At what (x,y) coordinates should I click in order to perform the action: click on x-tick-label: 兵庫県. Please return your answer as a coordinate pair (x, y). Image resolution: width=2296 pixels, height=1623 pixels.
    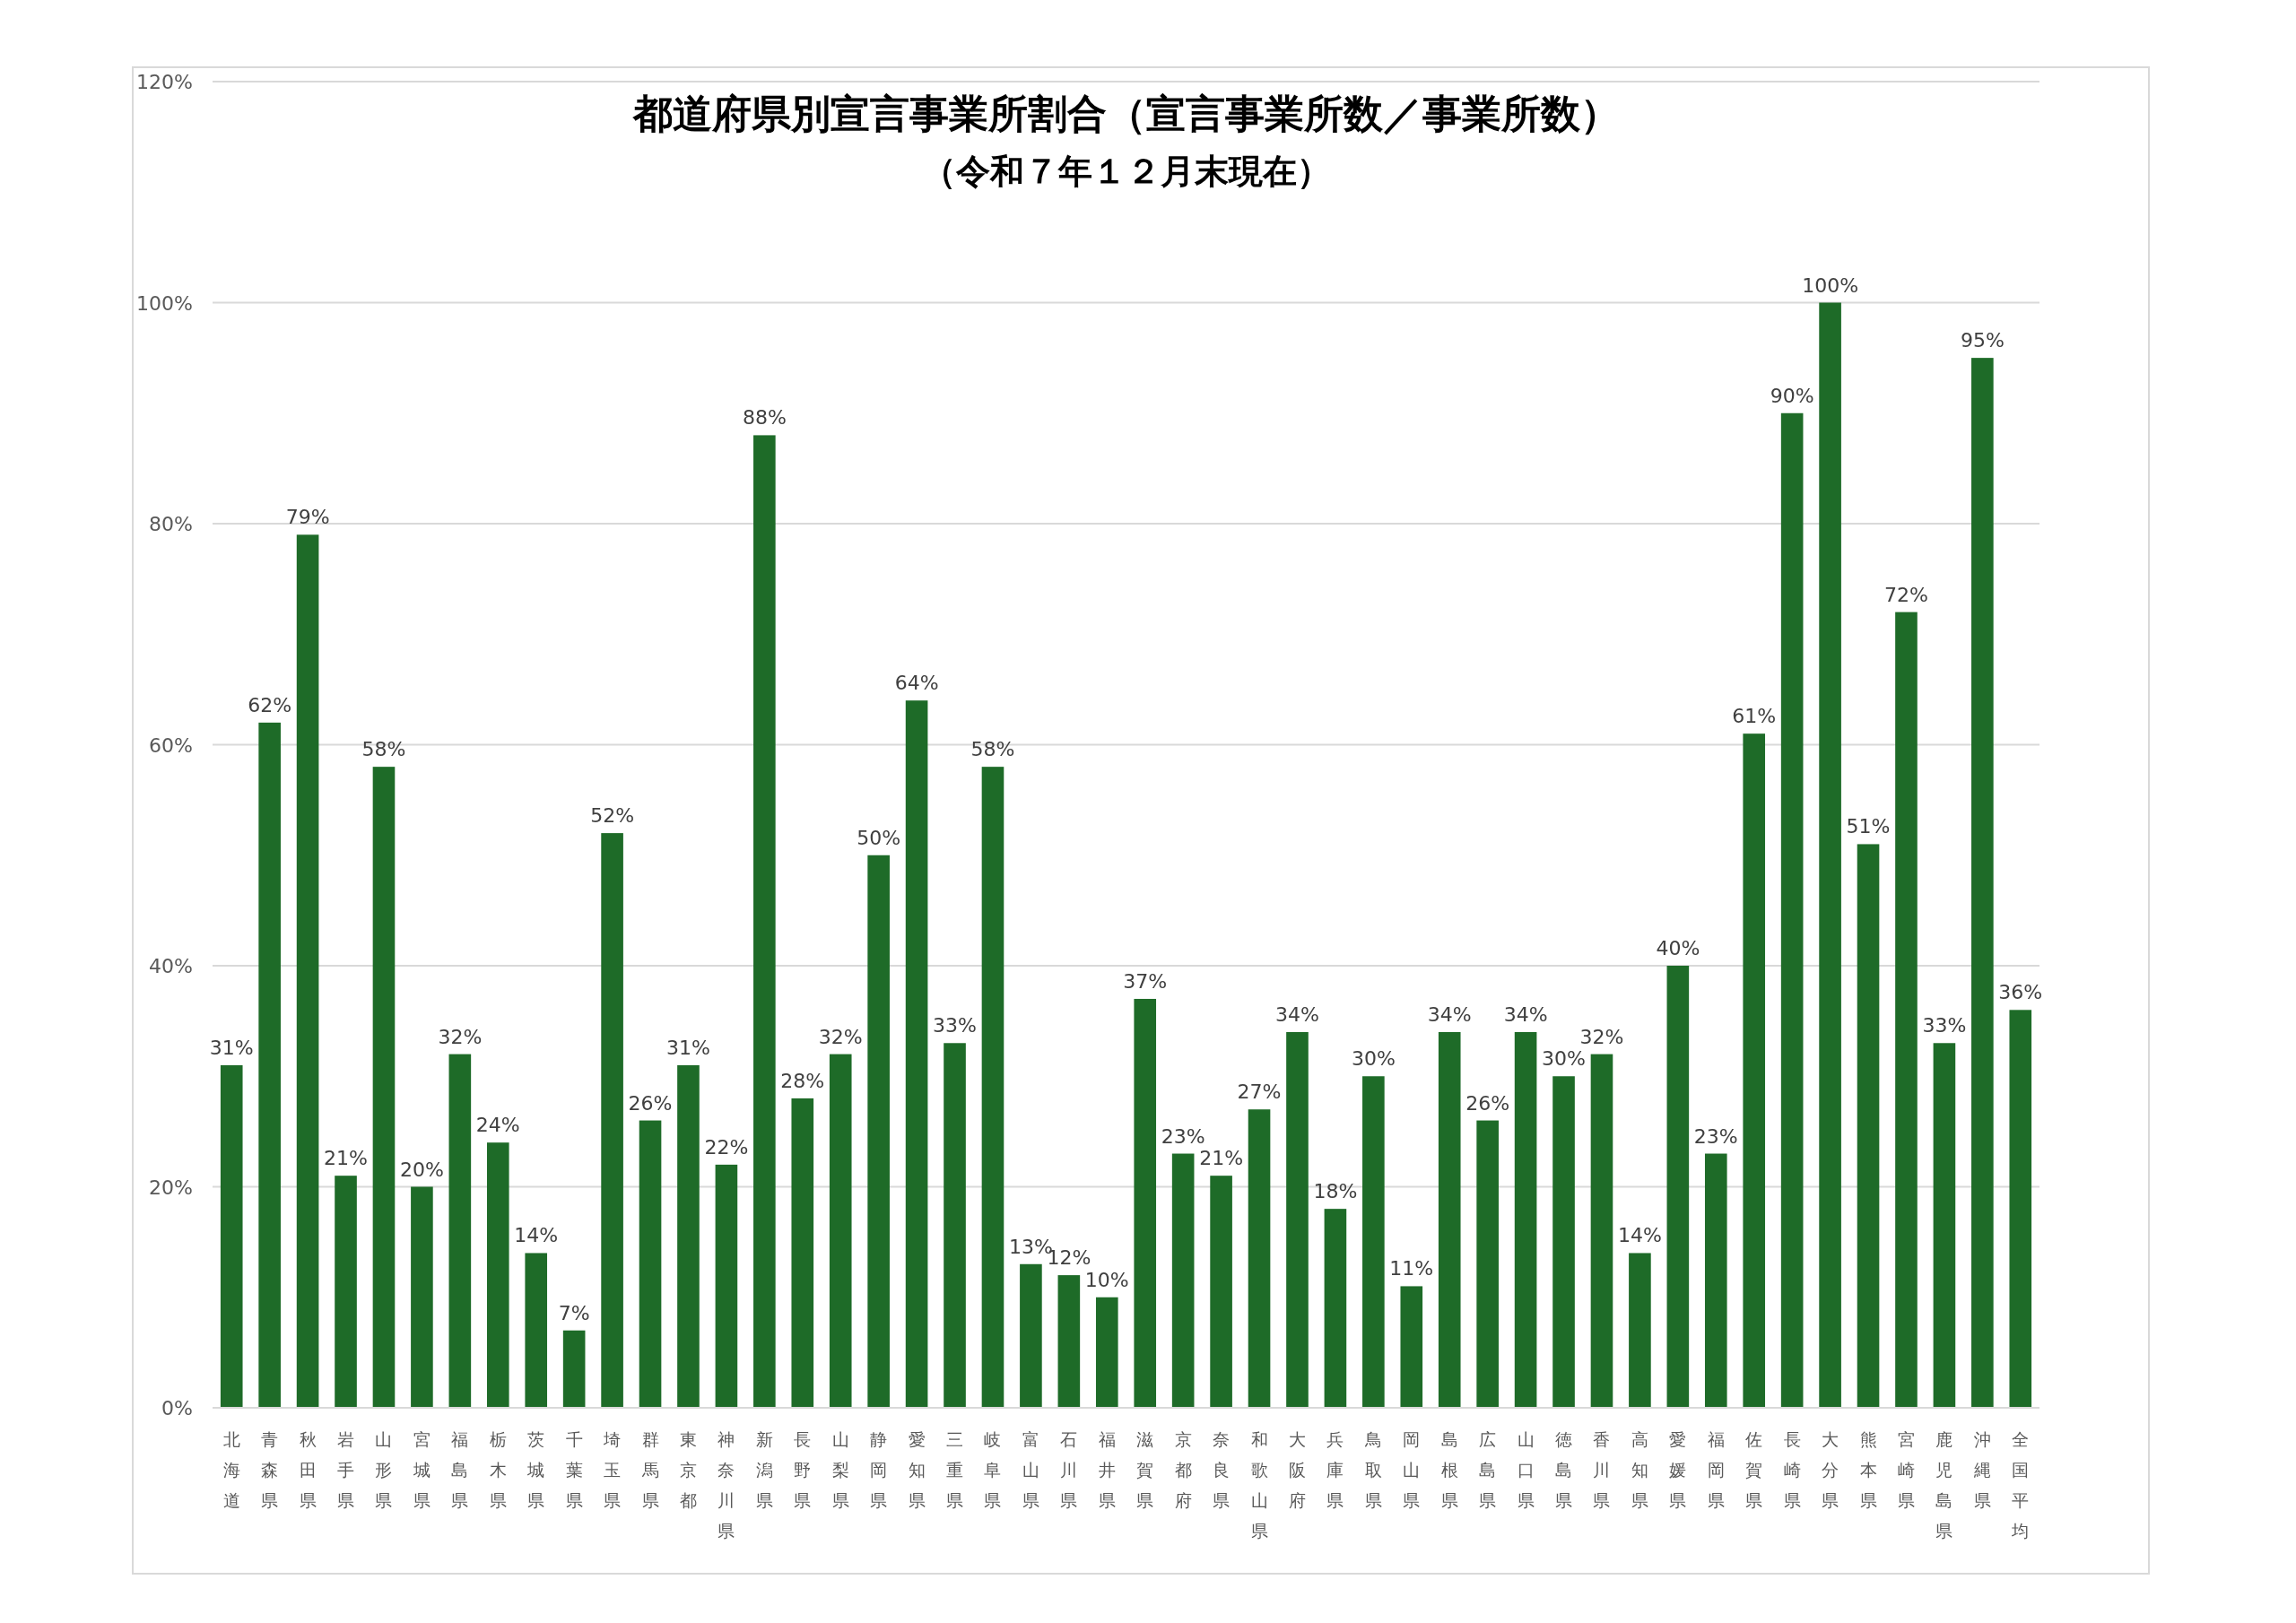
    Looking at the image, I should click on (1335, 1469).